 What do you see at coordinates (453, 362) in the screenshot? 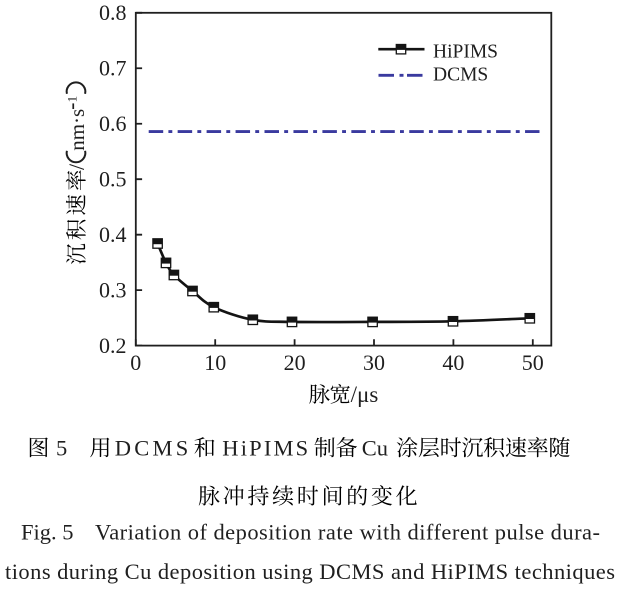
I see `svg-text: 40` at bounding box center [453, 362].